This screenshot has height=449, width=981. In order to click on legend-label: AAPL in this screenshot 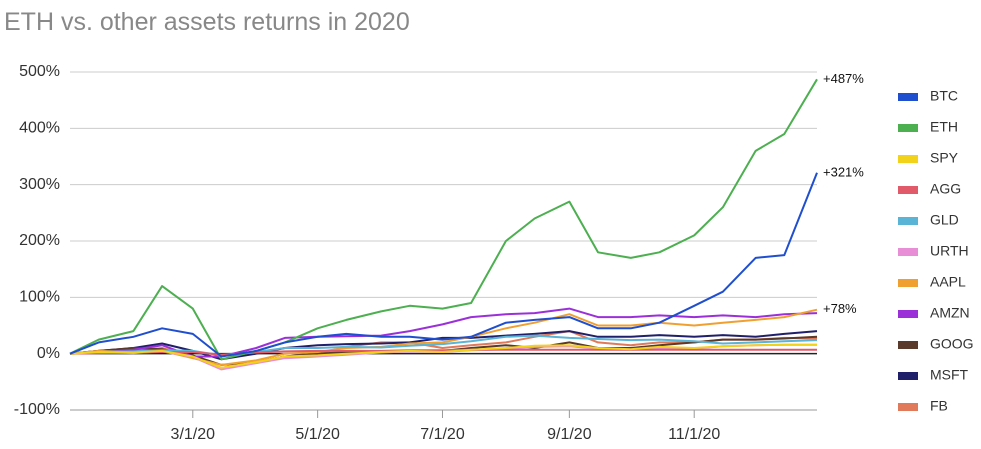, I will do `click(948, 282)`.